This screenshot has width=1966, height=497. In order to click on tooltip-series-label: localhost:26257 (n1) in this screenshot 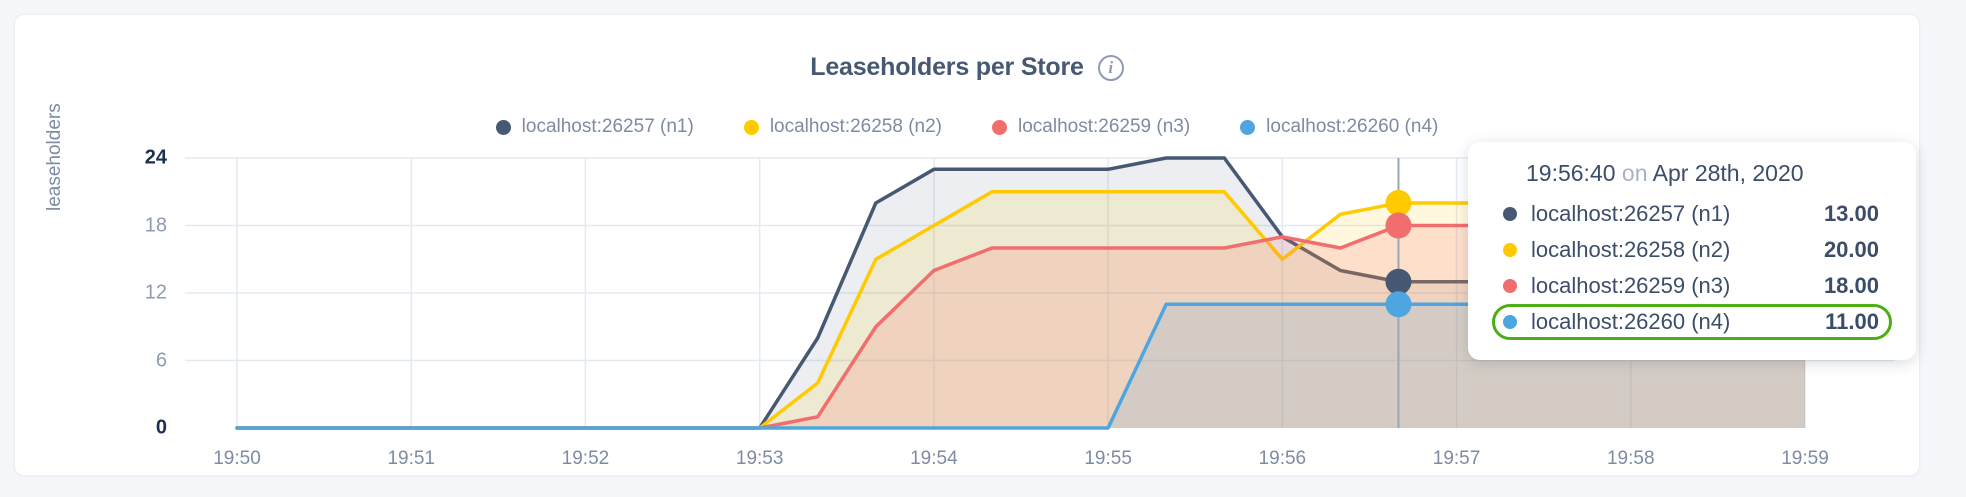, I will do `click(1631, 213)`.